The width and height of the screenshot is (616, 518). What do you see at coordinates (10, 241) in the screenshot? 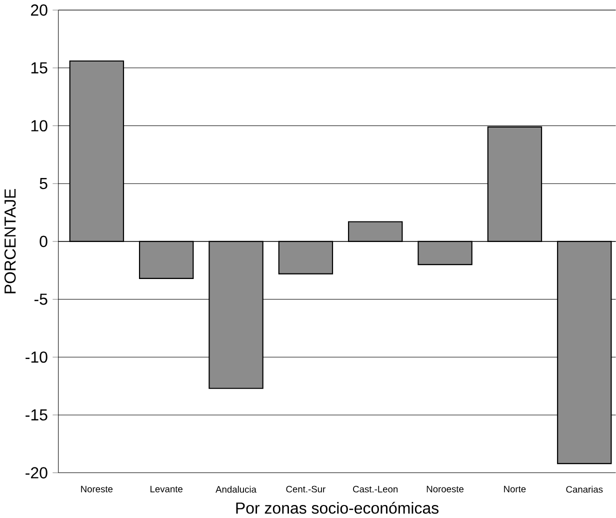
I see `y-axis-title: PORCENTAJE` at bounding box center [10, 241].